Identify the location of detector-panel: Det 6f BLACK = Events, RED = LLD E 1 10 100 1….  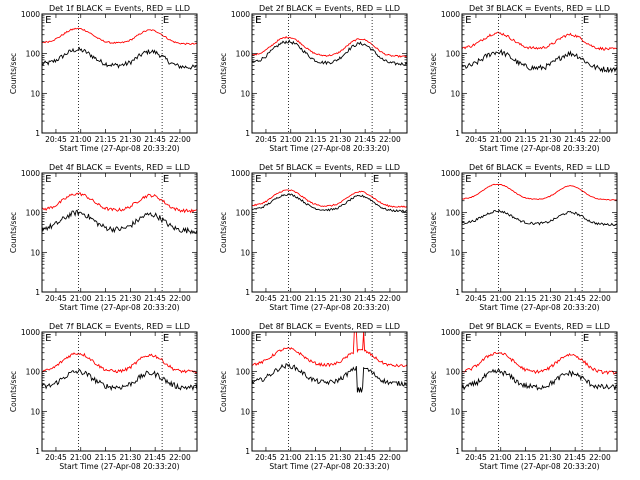
(523, 237).